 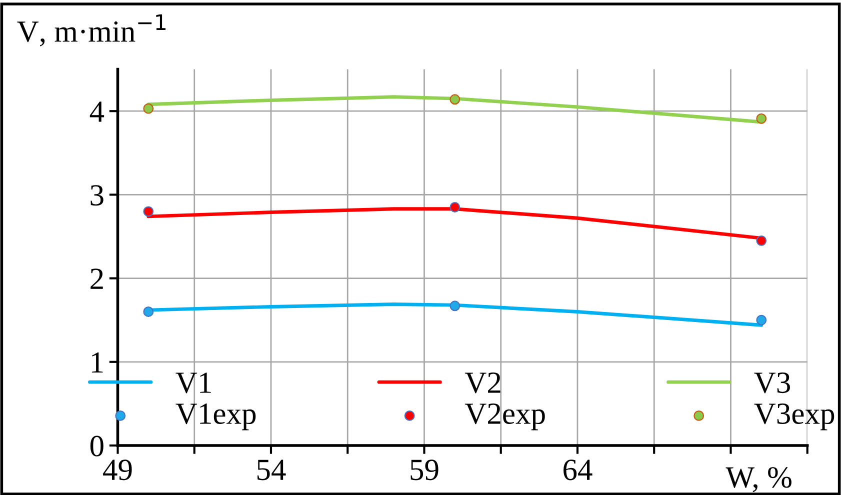 I want to click on legend-label: V1exp, so click(x=216, y=417).